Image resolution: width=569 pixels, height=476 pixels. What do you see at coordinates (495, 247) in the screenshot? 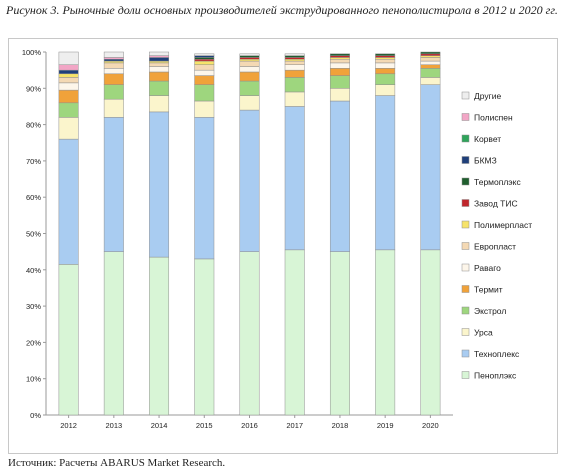
I see `legend-label: Европласт` at bounding box center [495, 247].